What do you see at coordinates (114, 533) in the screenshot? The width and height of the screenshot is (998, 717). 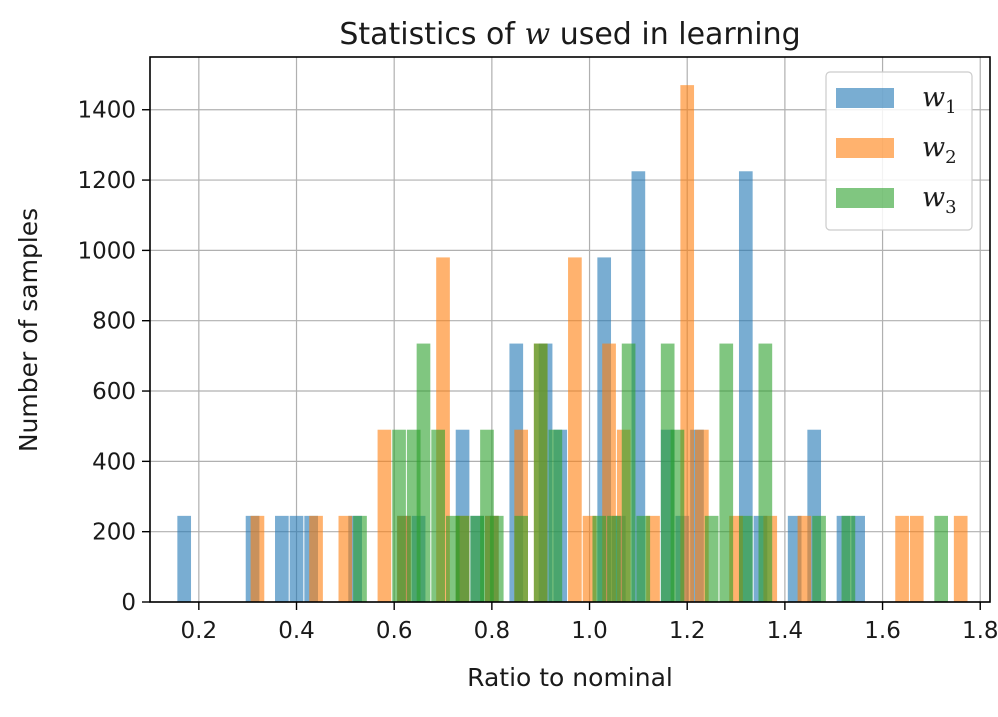 I see `y-tick-label: 200` at bounding box center [114, 533].